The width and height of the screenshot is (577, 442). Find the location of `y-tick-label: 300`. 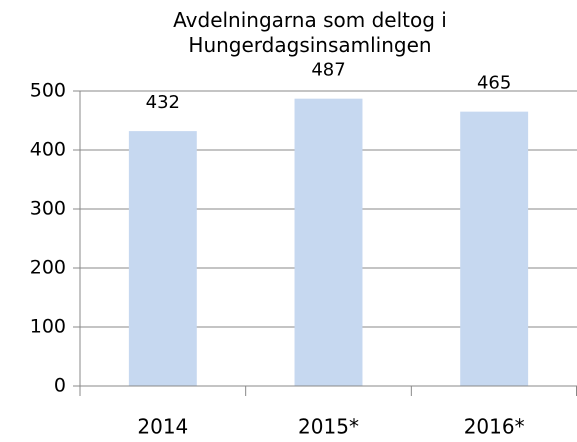

y-tick-label: 300 is located at coordinates (48, 209).